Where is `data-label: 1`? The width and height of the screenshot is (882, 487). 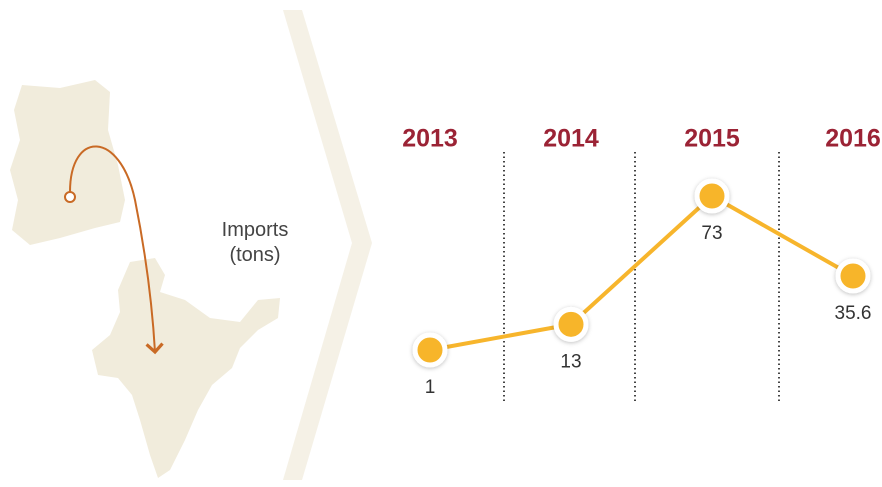
data-label: 1 is located at coordinates (430, 387).